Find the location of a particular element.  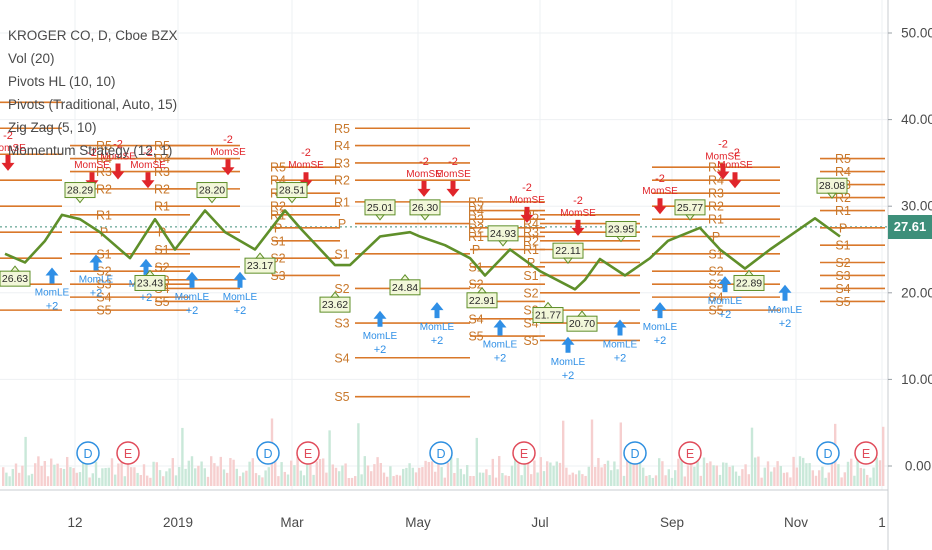

pivot-label: R3 is located at coordinates (476, 220).